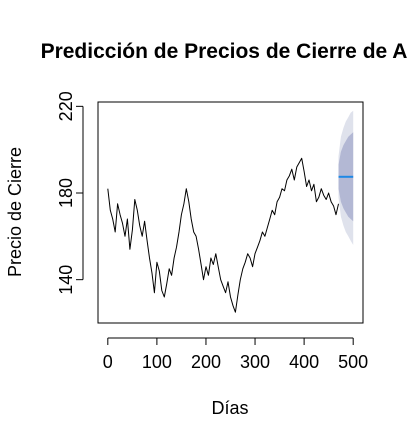 The image size is (415, 447). Describe the element at coordinates (346, 177) in the screenshot. I see `forecast-bands` at that location.